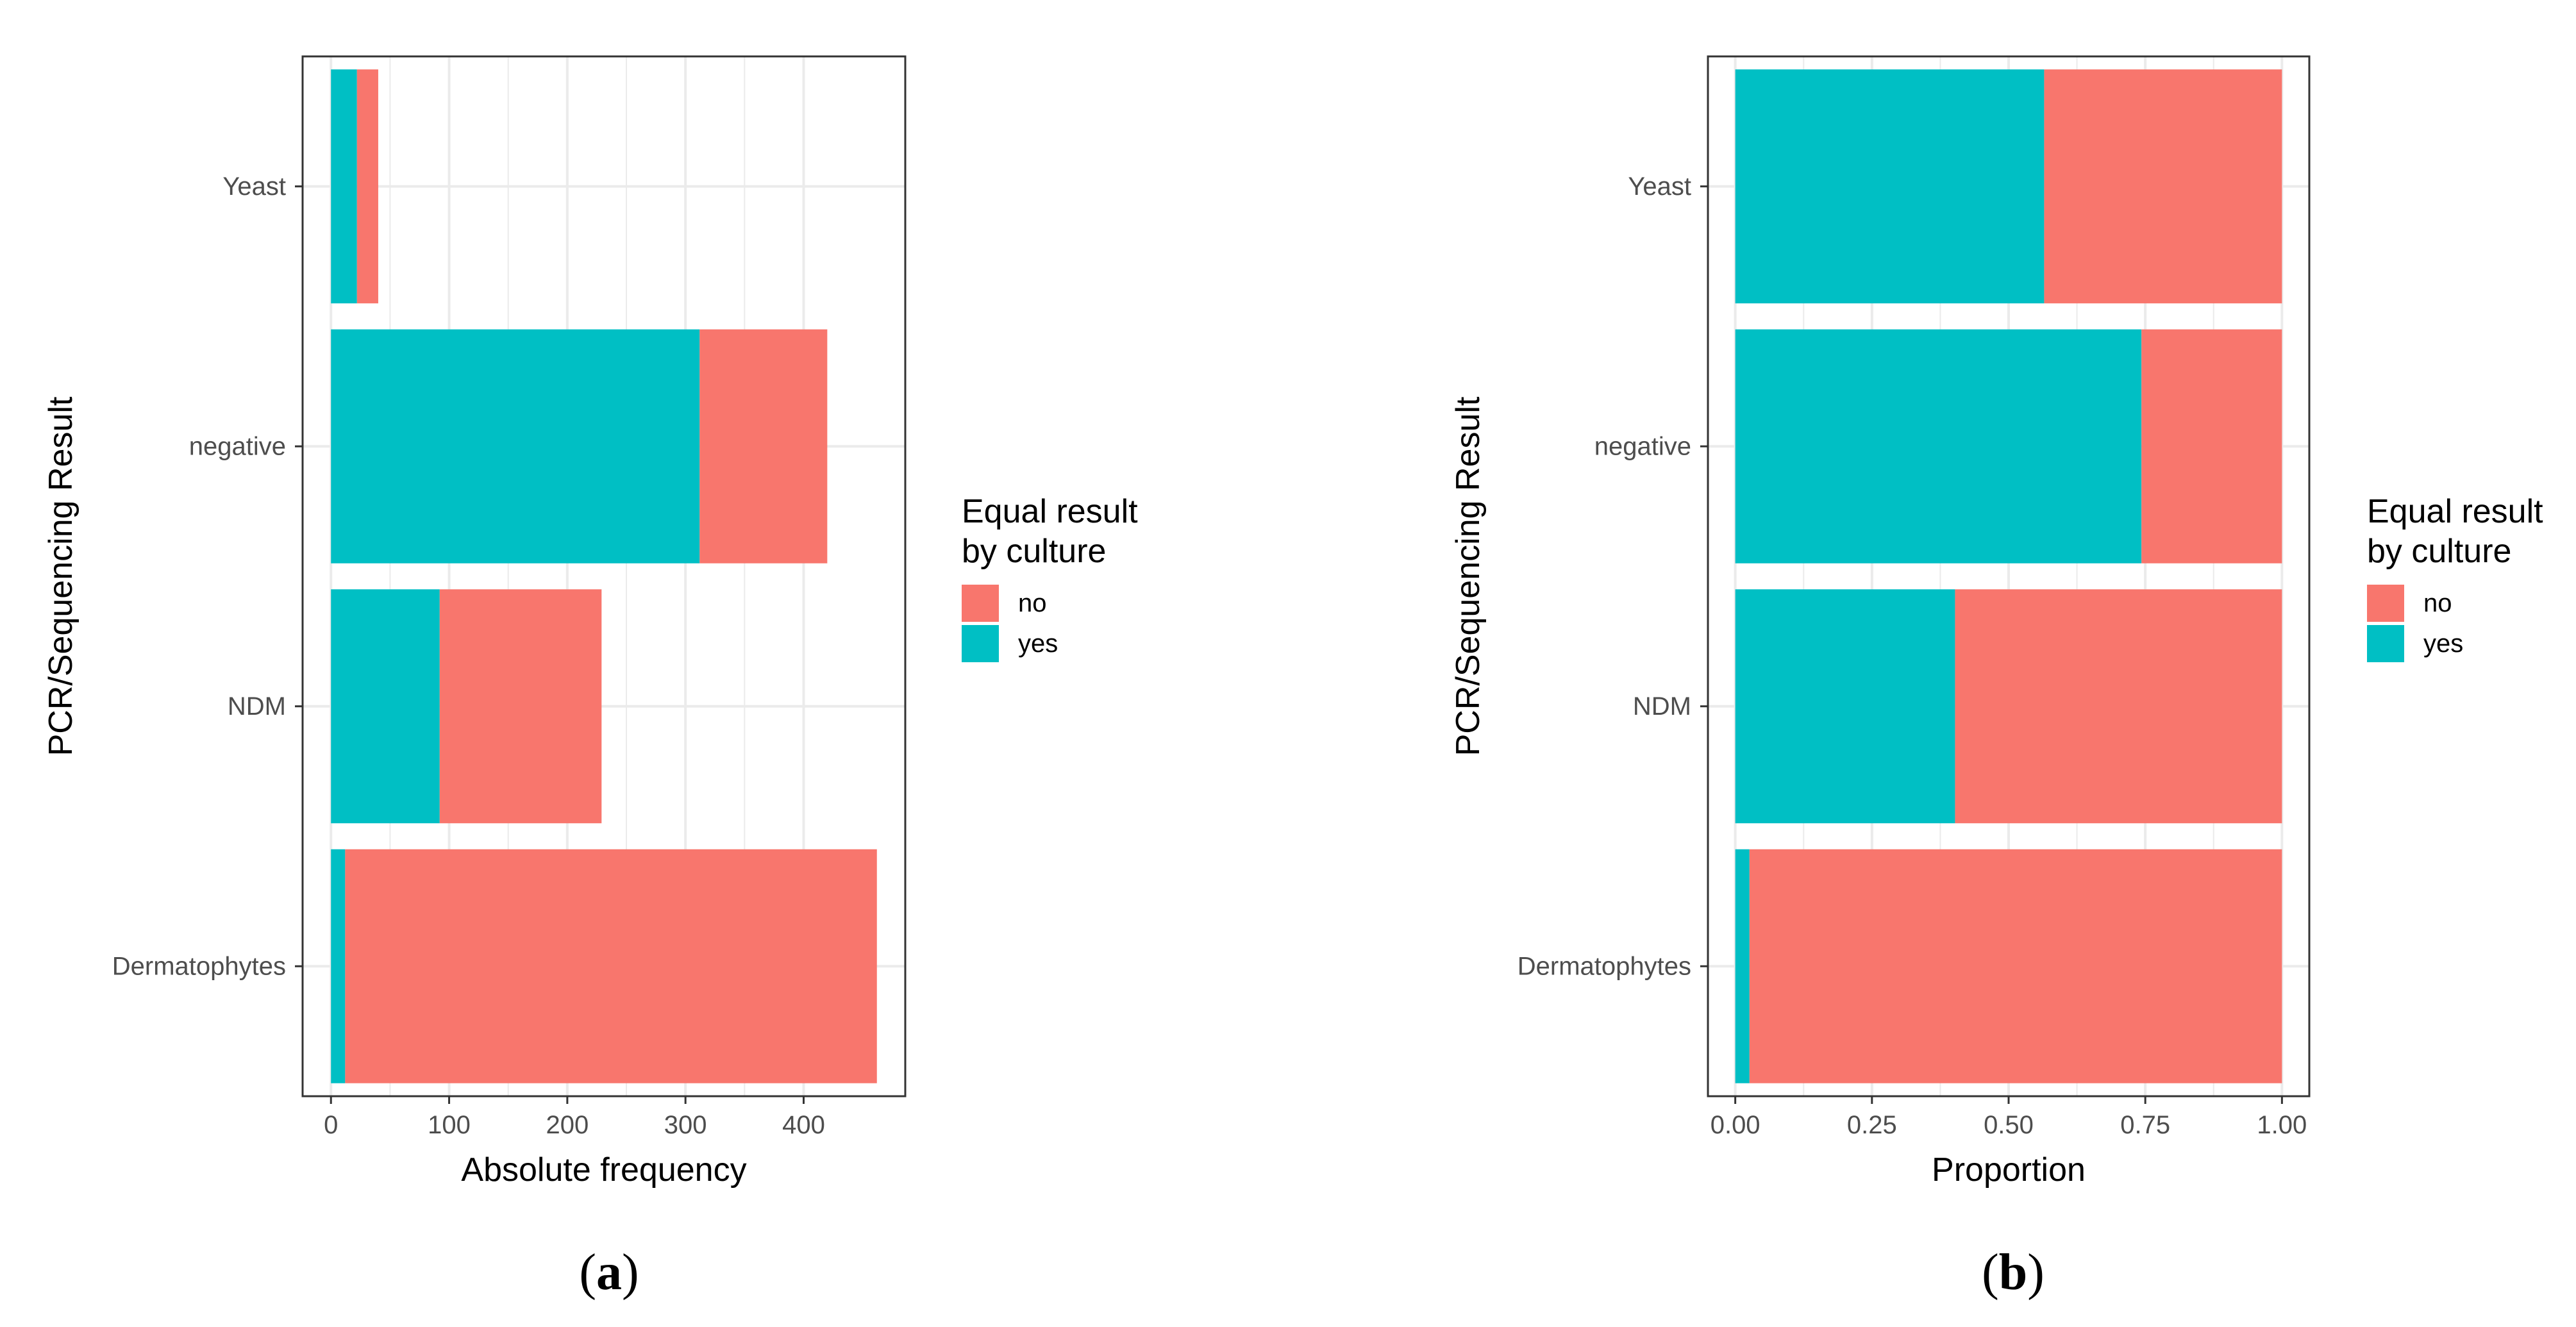  I want to click on x-tick-label: 0, so click(331, 1125).